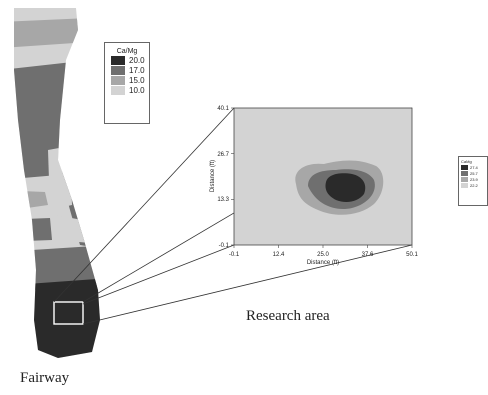 Image resolution: width=488 pixels, height=395 pixels. What do you see at coordinates (224, 246) in the screenshot?
I see `y-tick-label: -0.1` at bounding box center [224, 246].